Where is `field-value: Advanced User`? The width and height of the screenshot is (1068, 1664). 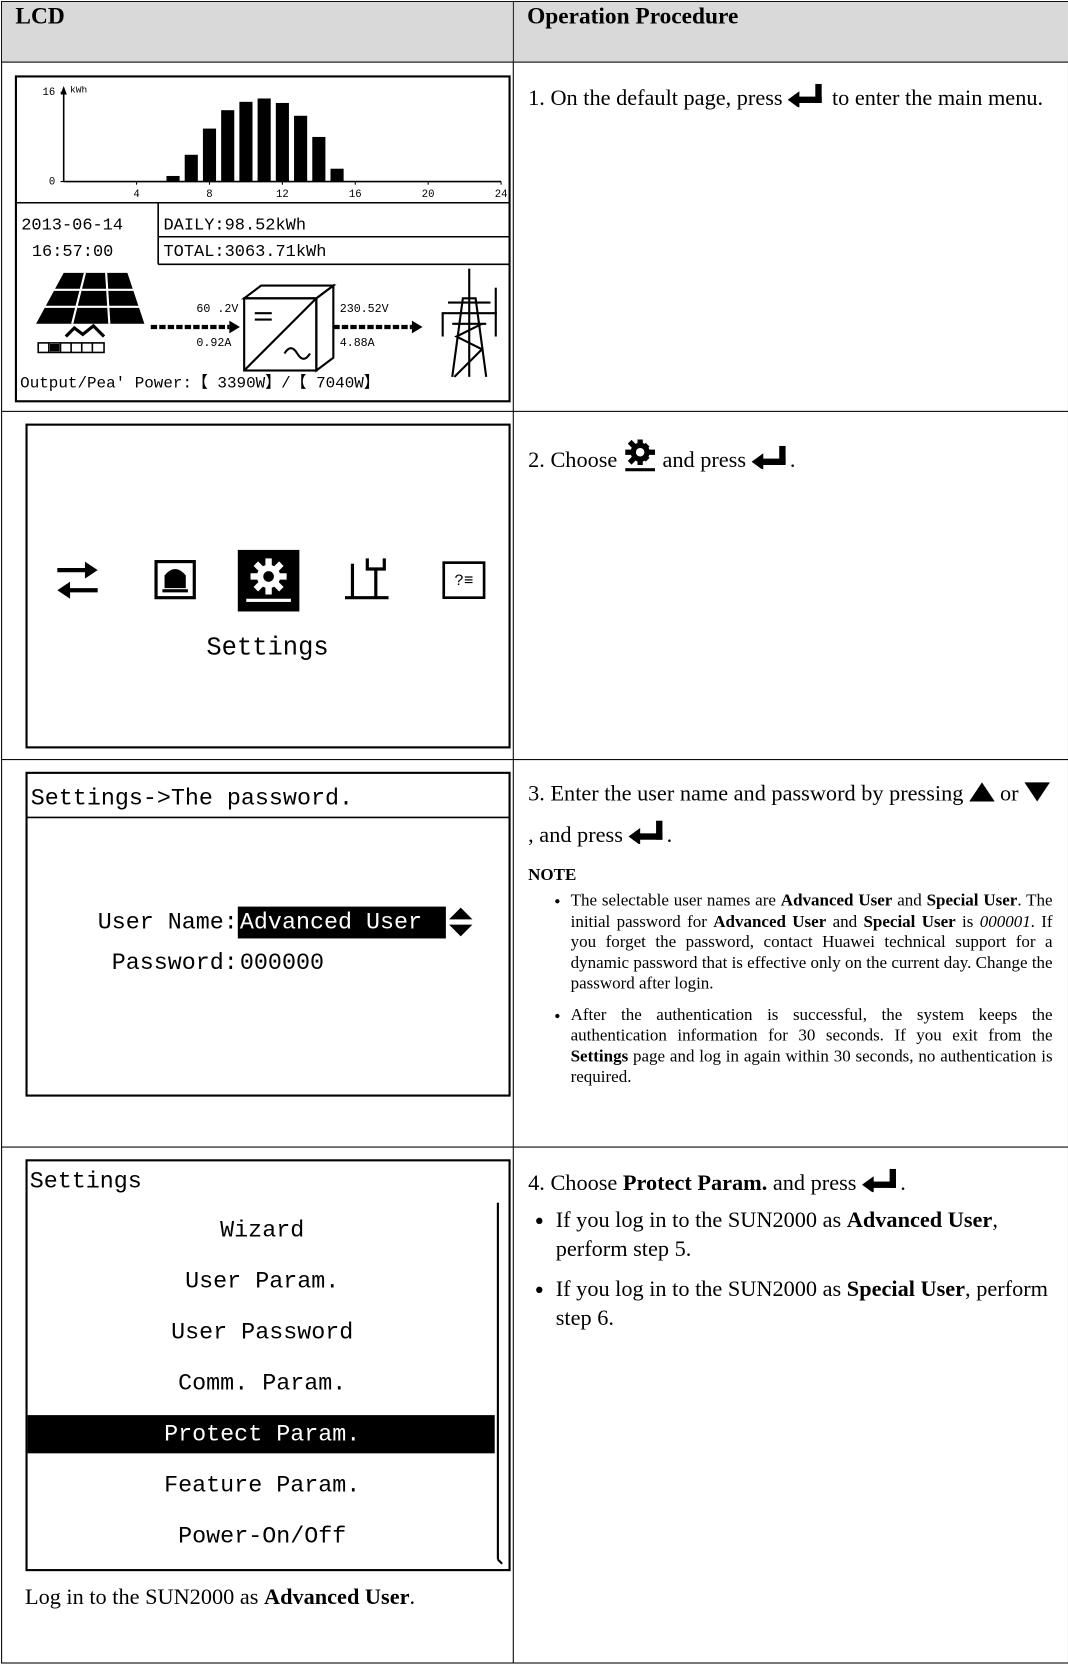 field-value: Advanced User is located at coordinates (330, 923).